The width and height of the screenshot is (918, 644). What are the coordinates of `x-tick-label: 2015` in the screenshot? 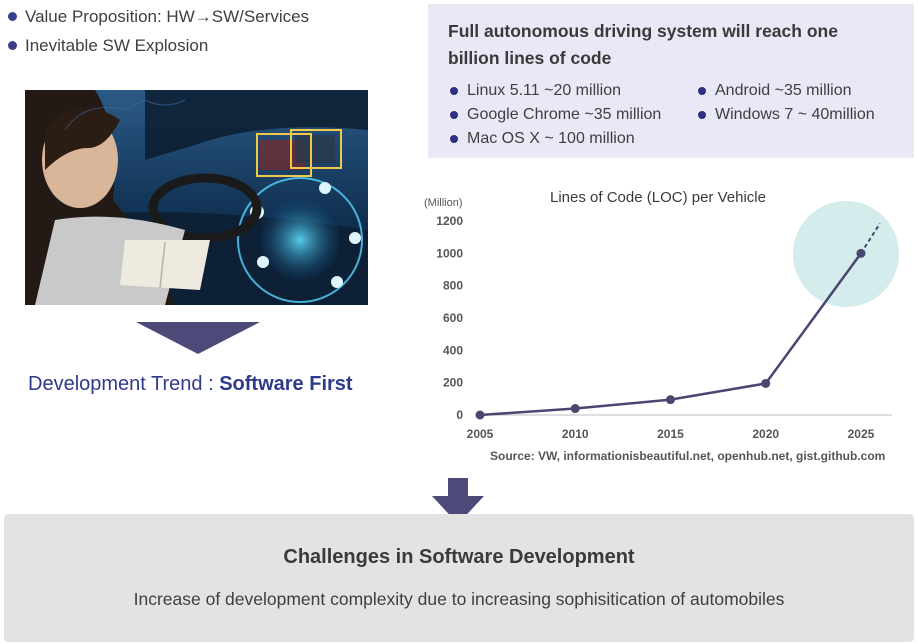 It's located at (670, 434).